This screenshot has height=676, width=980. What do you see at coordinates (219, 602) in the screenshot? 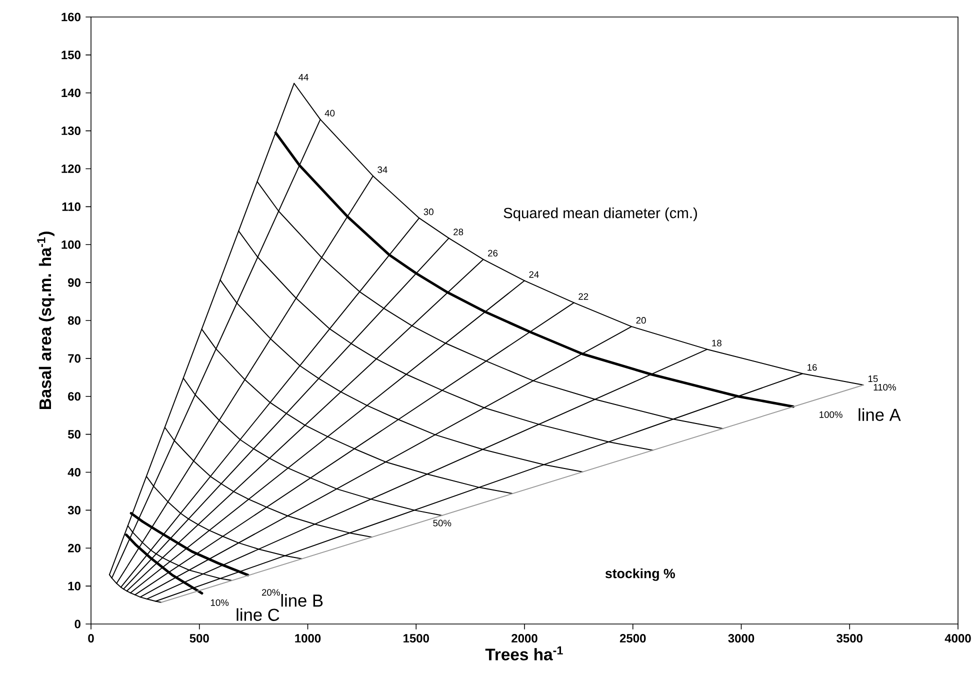
I see `annotation: 10%` at bounding box center [219, 602].